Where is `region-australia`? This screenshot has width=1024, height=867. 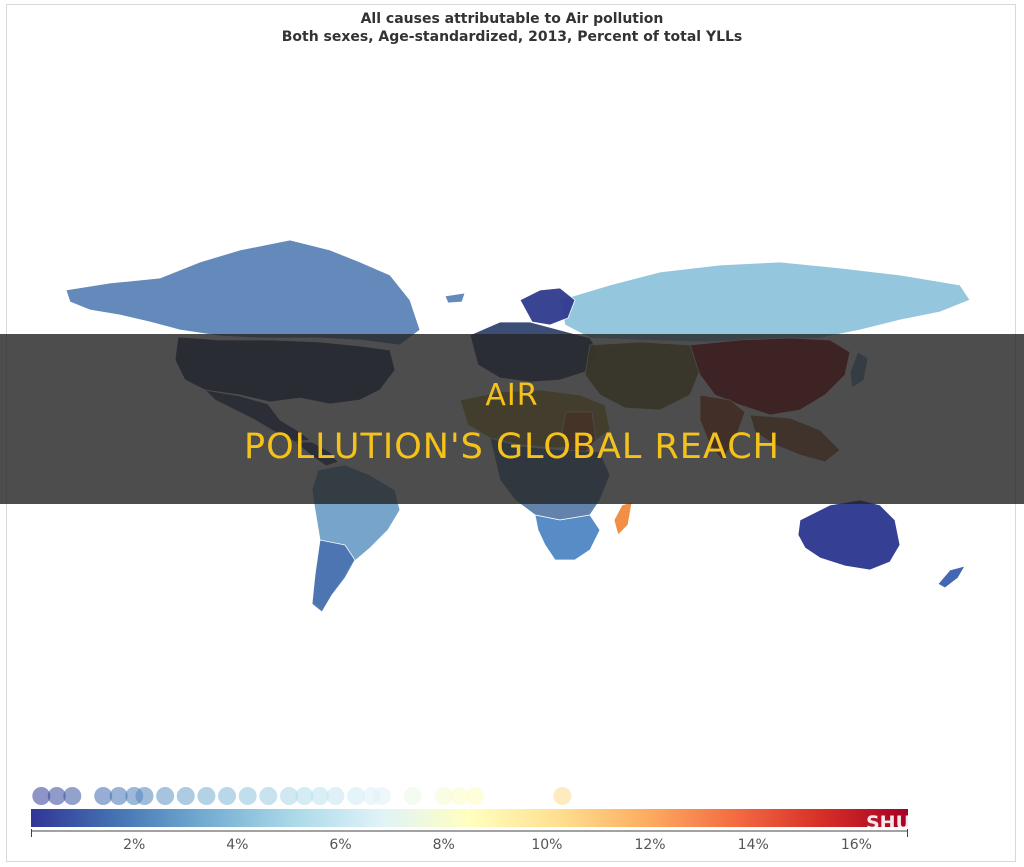 region-australia is located at coordinates (849, 535).